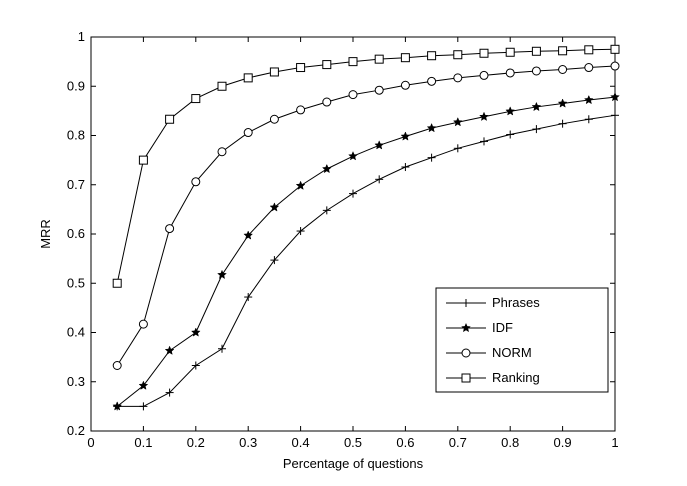 The height and width of the screenshot is (486, 687). I want to click on y-tick-label: 0.6, so click(76, 233).